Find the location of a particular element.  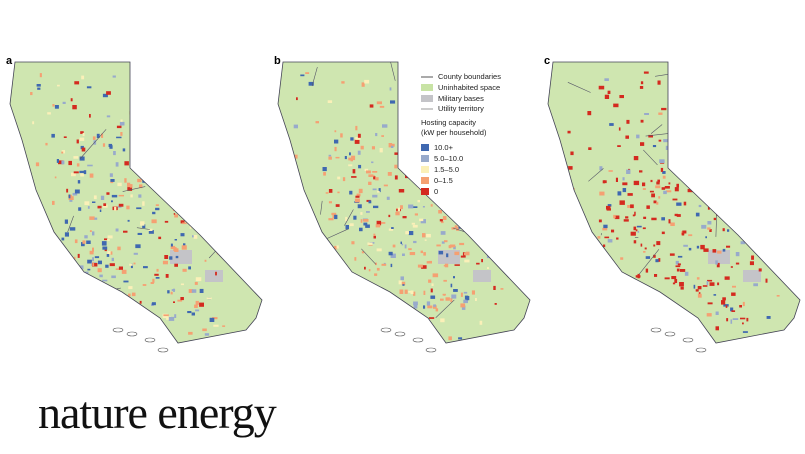

military-base is located at coordinates (719, 257).